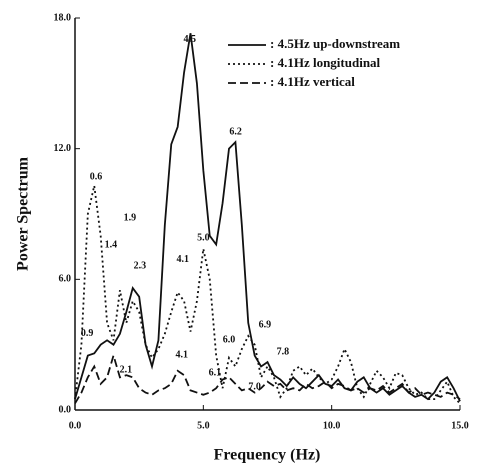  I want to click on y-tick-label: 12.0, so click(63, 148).